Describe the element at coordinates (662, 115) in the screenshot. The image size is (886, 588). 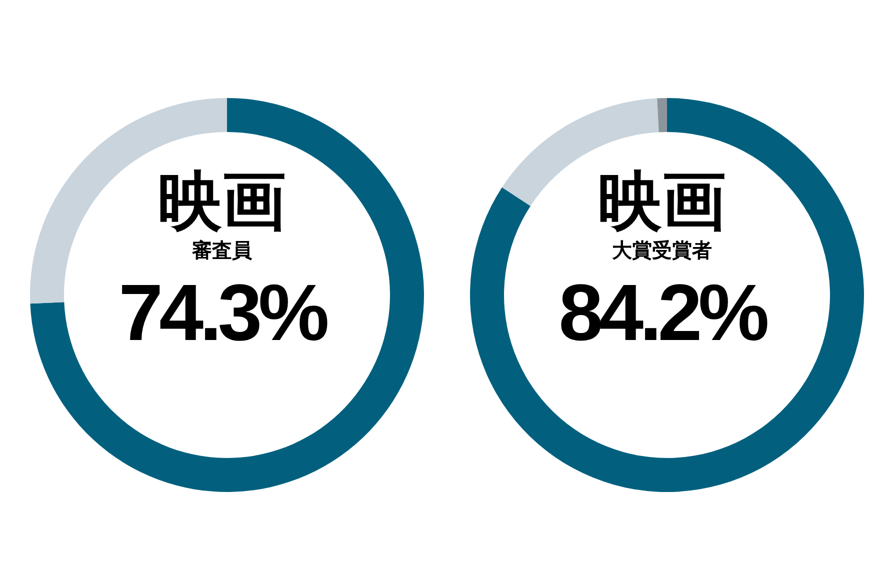
I see `donut-slice` at that location.